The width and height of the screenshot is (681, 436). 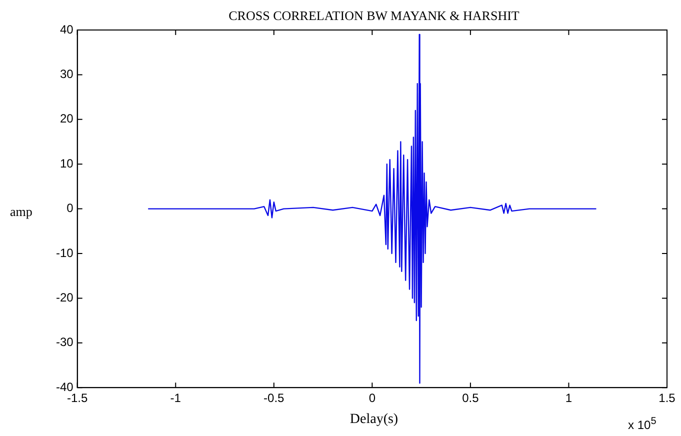 What do you see at coordinates (70, 208) in the screenshot?
I see `y-tick-label: 0` at bounding box center [70, 208].